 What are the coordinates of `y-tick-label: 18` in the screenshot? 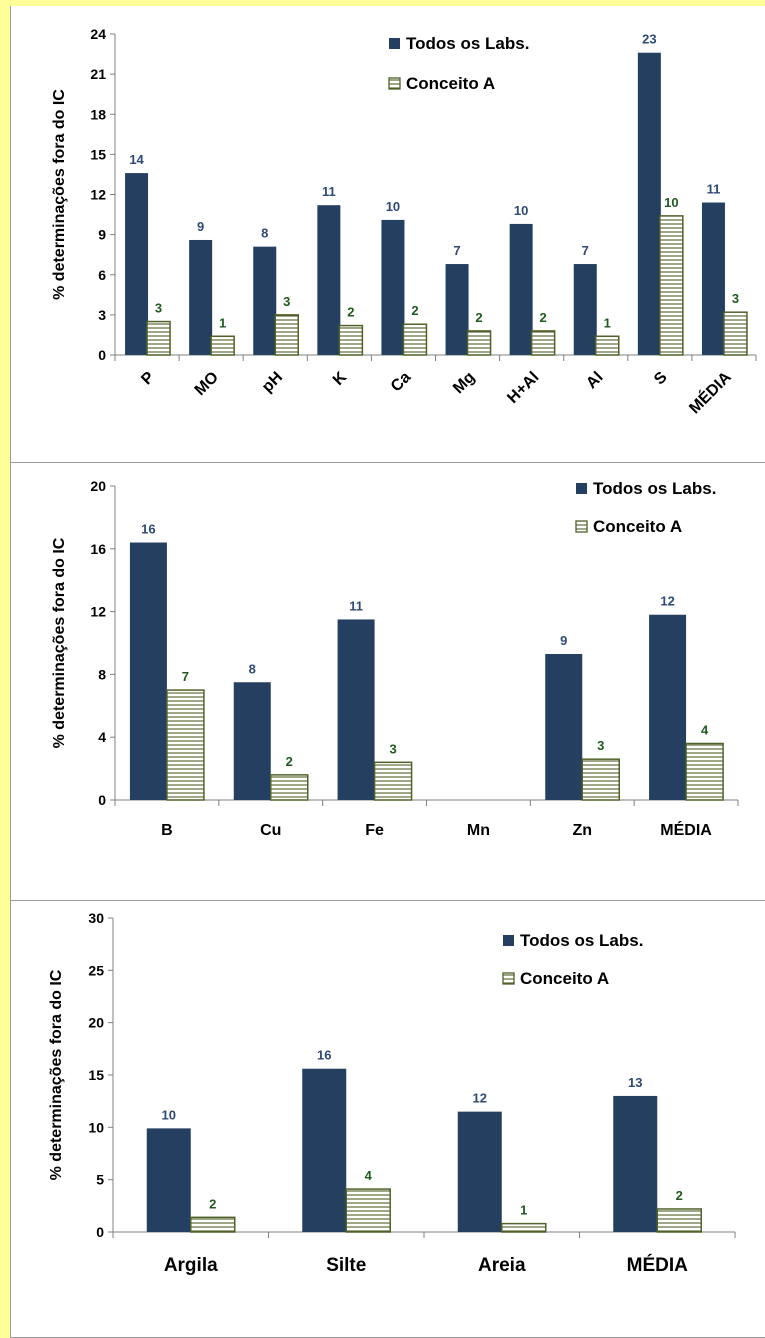 It's located at (98, 114).